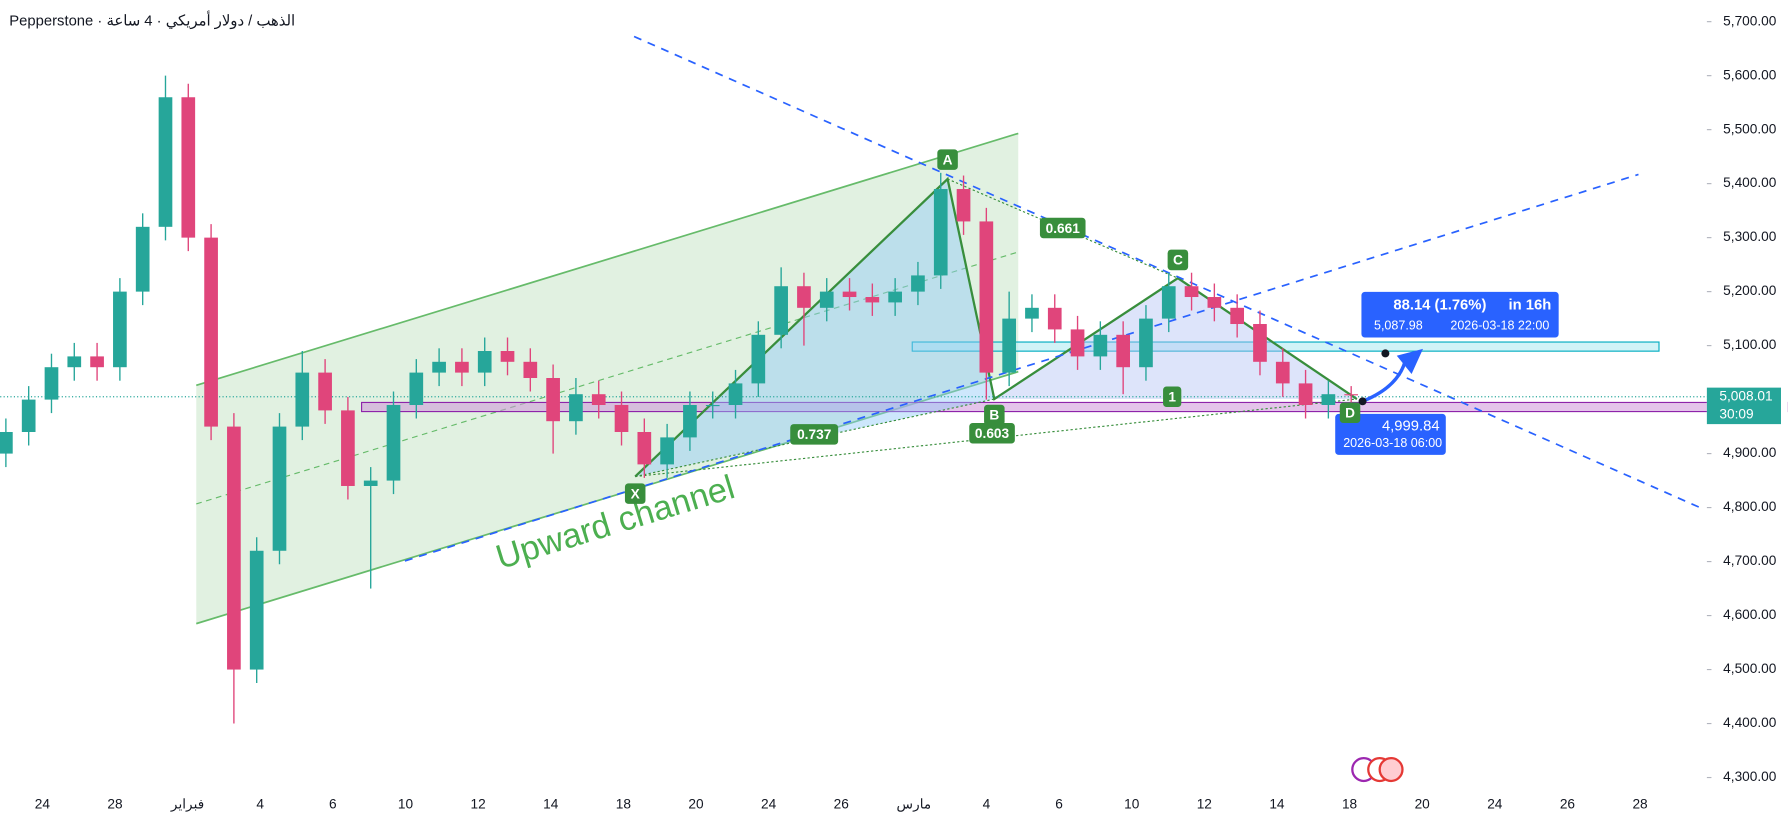 This screenshot has height=822, width=1788. What do you see at coordinates (1362, 401) in the screenshot?
I see `entry-dot` at bounding box center [1362, 401].